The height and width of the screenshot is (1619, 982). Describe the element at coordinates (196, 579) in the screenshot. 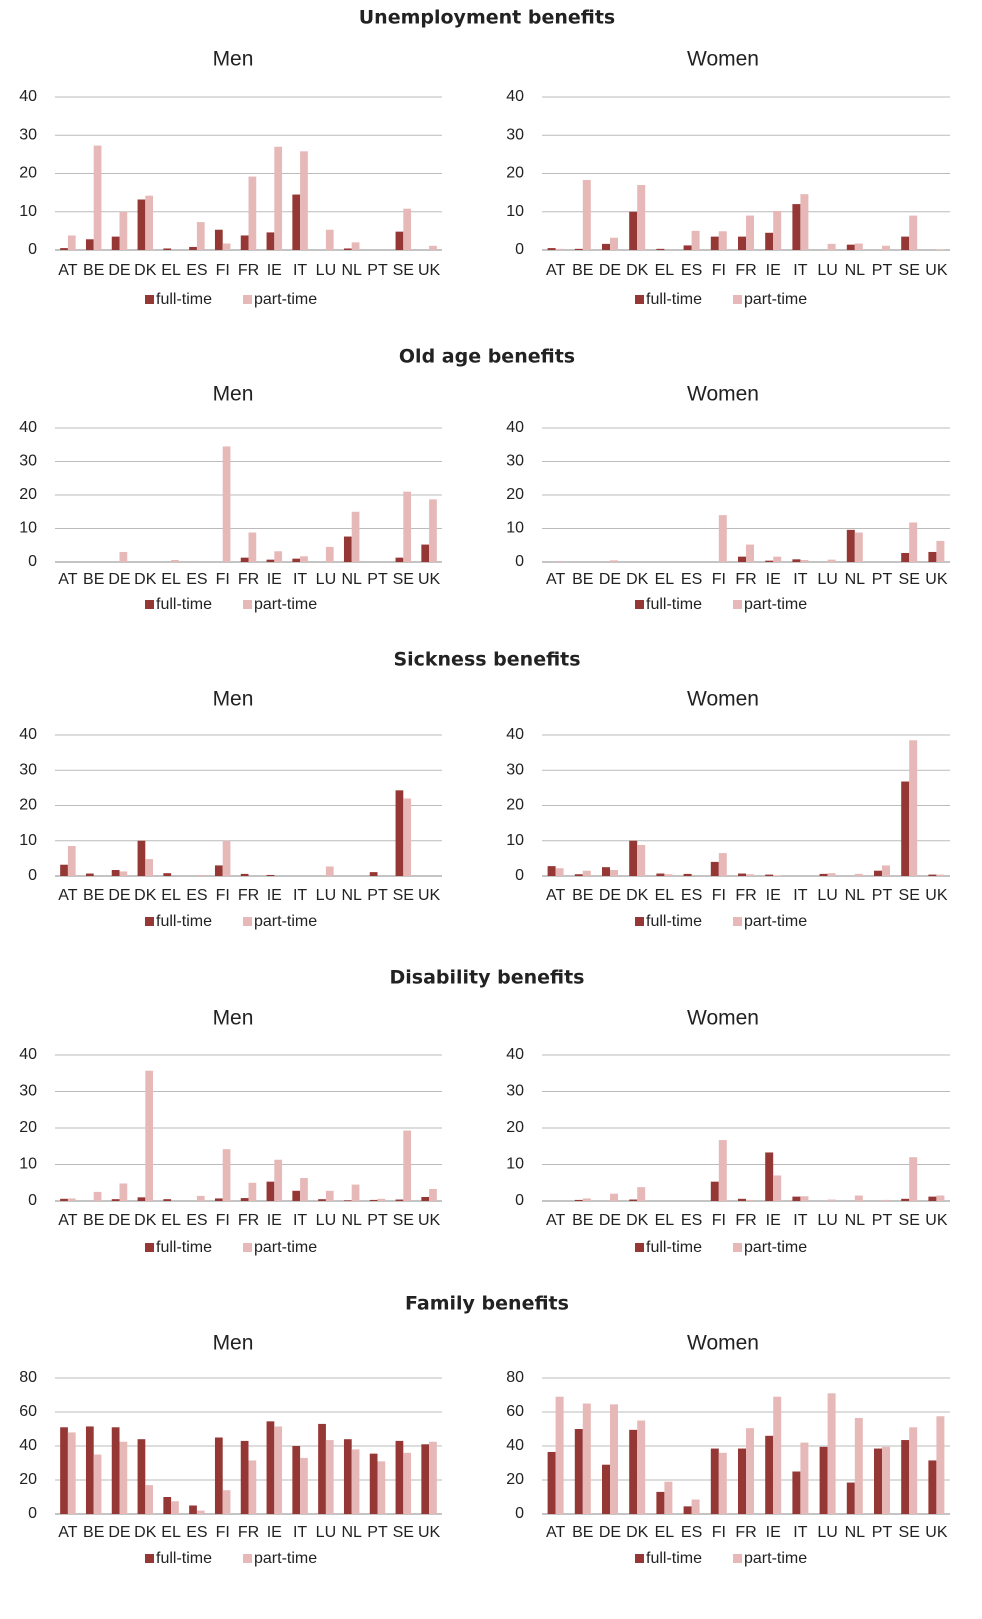

I see `x-tick-label: ES` at that location.